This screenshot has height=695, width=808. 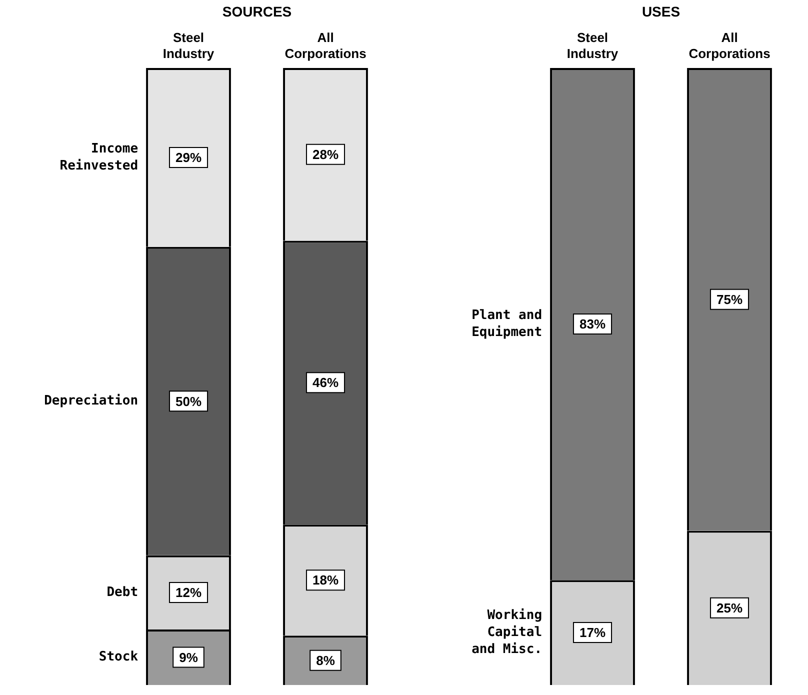 What do you see at coordinates (188, 592) in the screenshot?
I see `data-label: 12%` at bounding box center [188, 592].